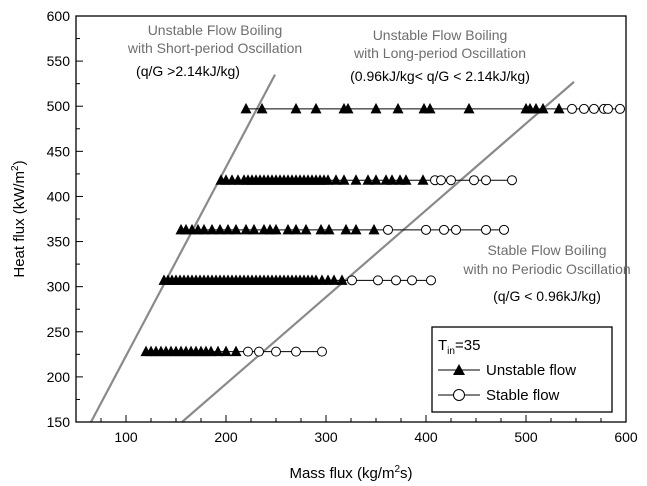 Image resolution: width=647 pixels, height=486 pixels. What do you see at coordinates (215, 30) in the screenshot?
I see `annotation-short-line1: Unstable Flow Boiling` at bounding box center [215, 30].